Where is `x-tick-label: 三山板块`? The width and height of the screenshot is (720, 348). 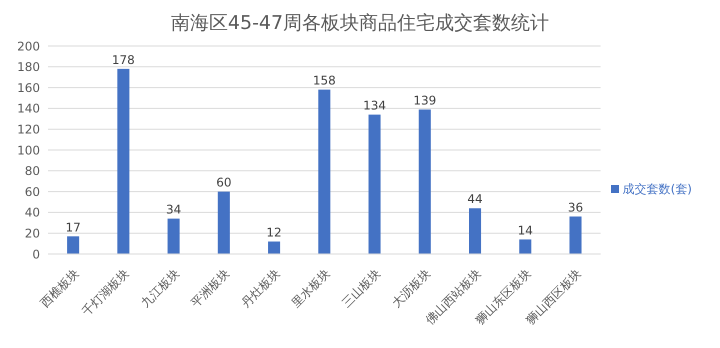 x-tick-label: 三山板块 is located at coordinates (361, 288).